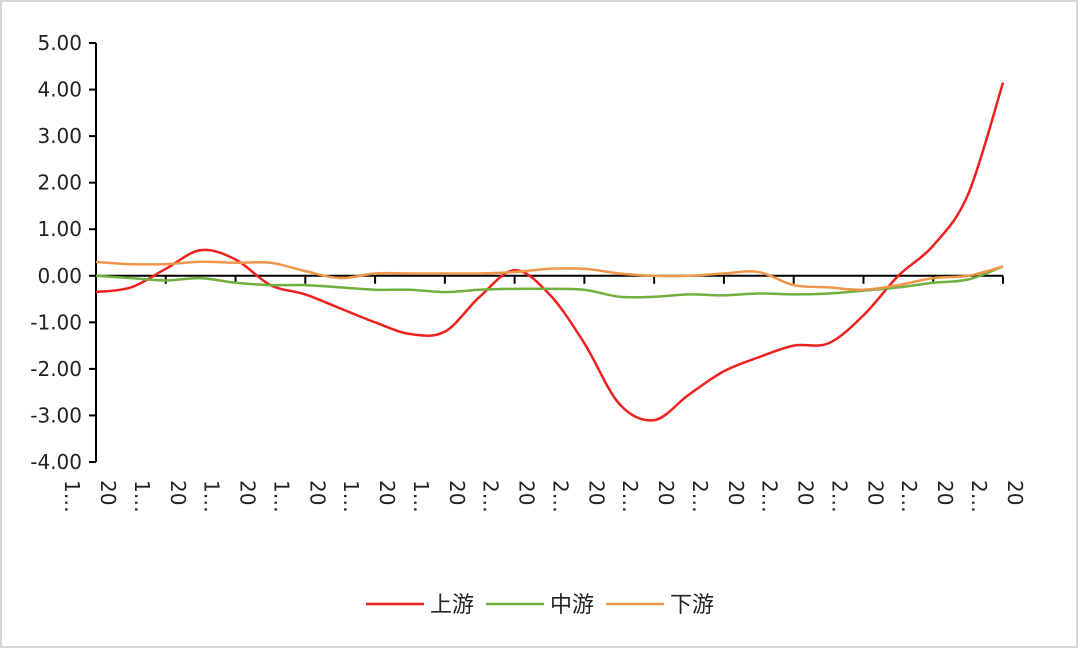 Image resolution: width=1080 pixels, height=650 pixels. What do you see at coordinates (59, 90) in the screenshot?
I see `y-tick-label: 4.00` at bounding box center [59, 90].